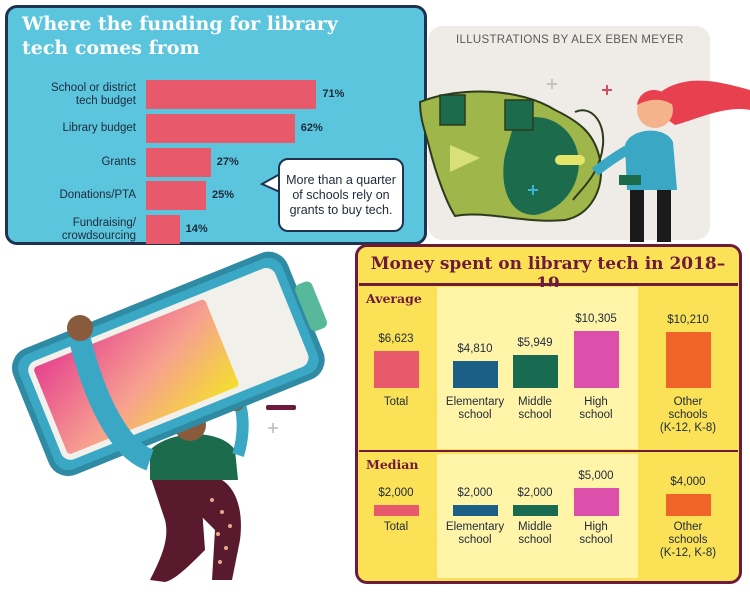 This screenshot has width=750, height=592. What do you see at coordinates (475, 533) in the screenshot?
I see `median-category-label: Elementary school` at bounding box center [475, 533].